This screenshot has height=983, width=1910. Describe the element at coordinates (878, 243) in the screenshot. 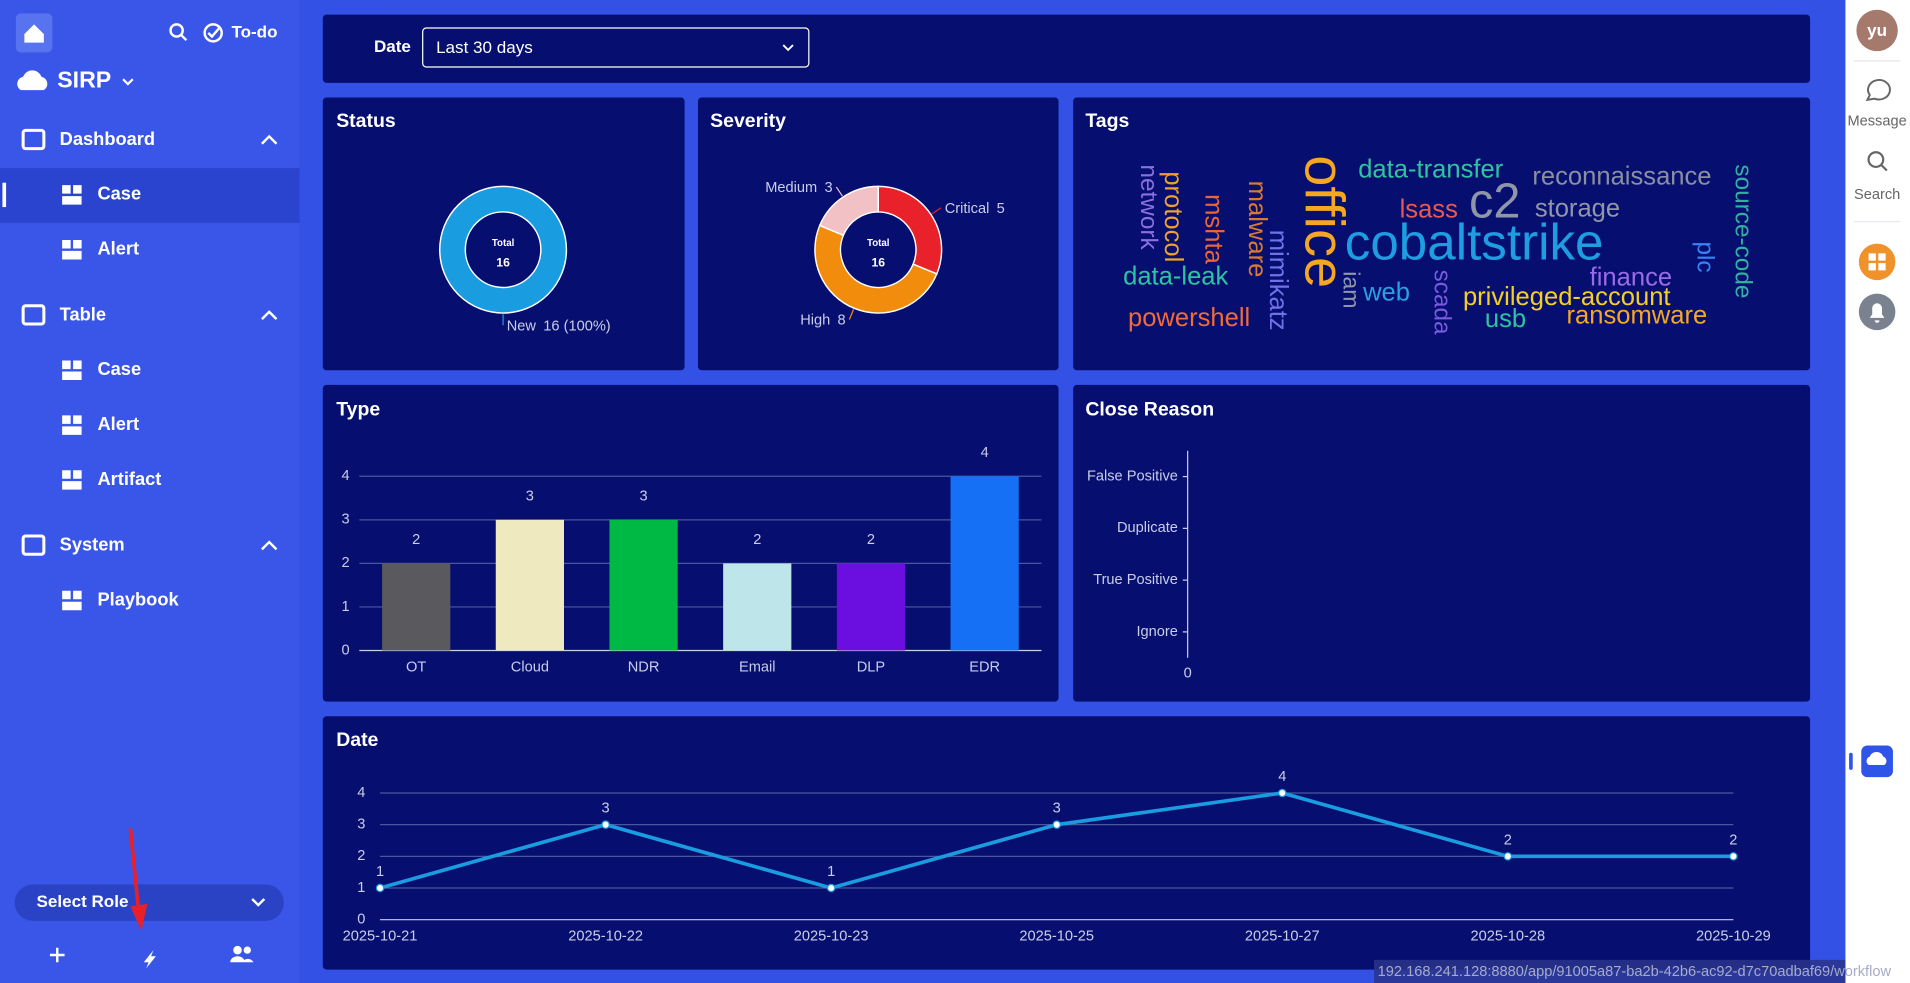

I see `donut-center-label: Total` at that location.